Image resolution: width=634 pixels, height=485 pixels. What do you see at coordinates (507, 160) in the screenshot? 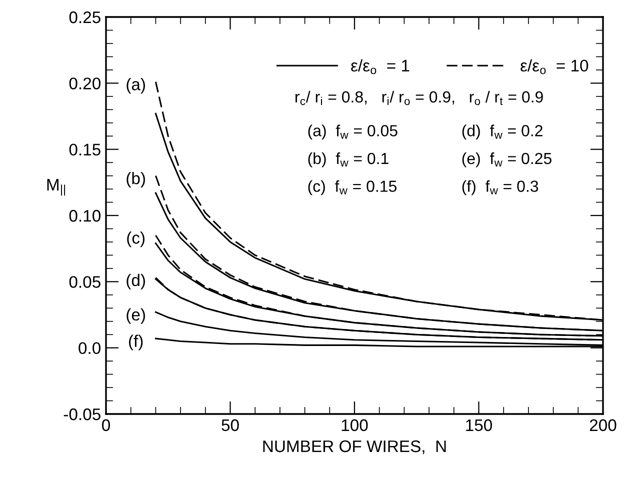
I see `annotation: (e) f$_{w}$ = 0.25` at bounding box center [507, 160].